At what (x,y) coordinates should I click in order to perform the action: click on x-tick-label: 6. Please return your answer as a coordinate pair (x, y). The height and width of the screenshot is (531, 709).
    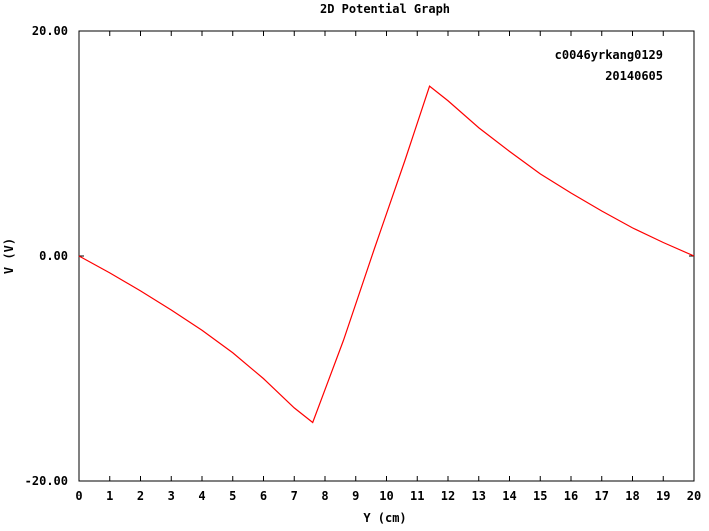
    Looking at the image, I should click on (263, 496).